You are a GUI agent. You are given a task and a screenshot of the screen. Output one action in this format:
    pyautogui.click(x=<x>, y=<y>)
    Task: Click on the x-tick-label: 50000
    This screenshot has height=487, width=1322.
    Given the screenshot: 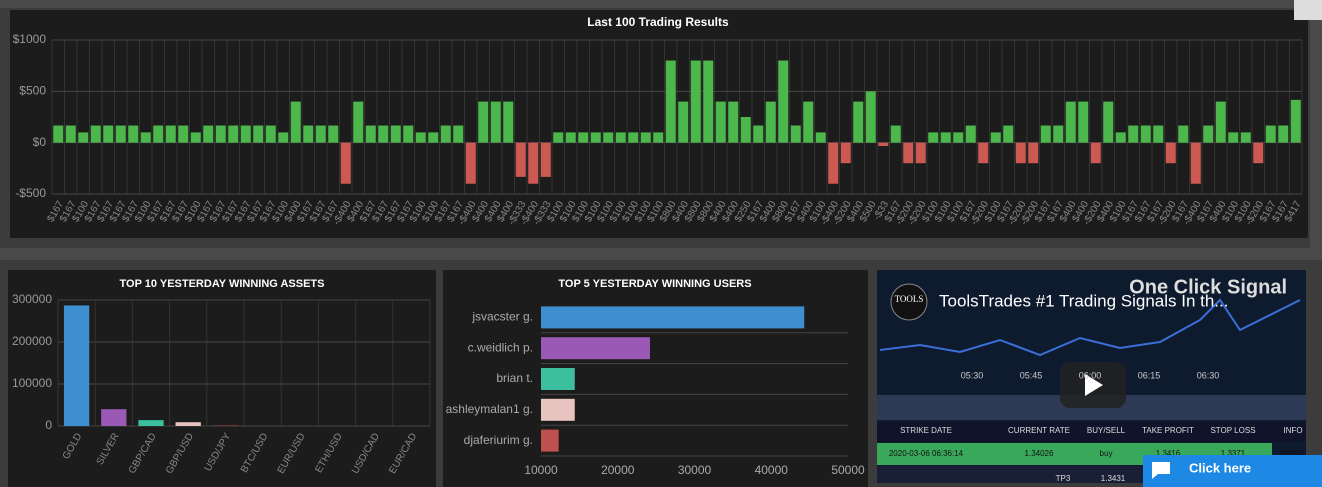 What is the action you would take?
    pyautogui.click(x=848, y=470)
    